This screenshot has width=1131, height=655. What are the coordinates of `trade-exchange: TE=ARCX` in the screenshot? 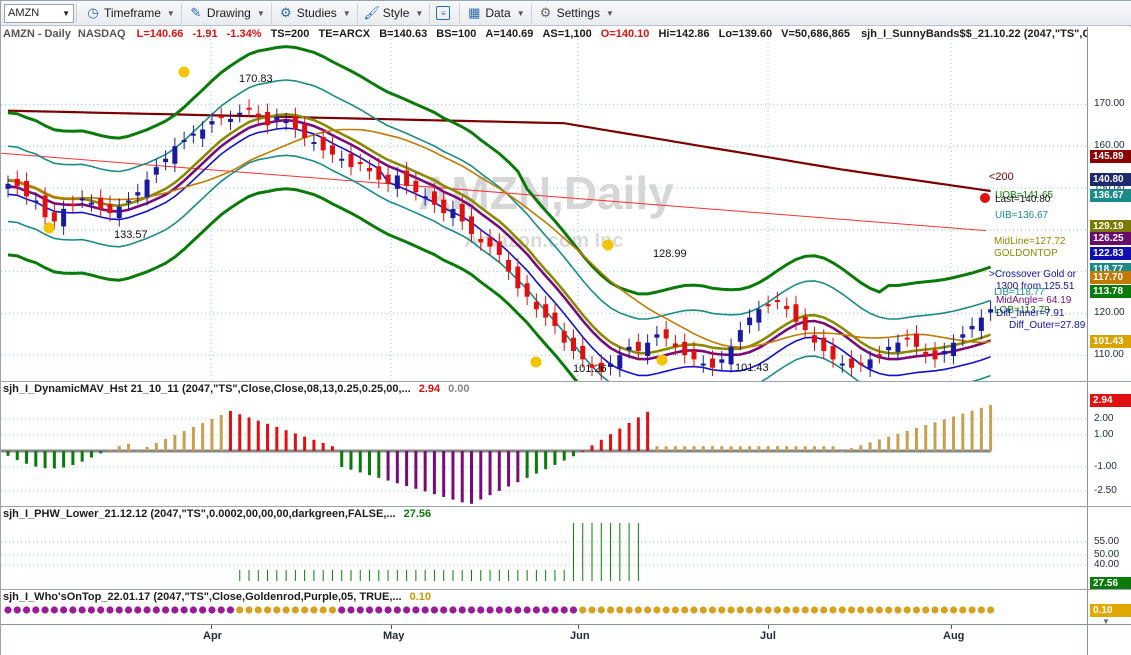 It's located at (344, 34).